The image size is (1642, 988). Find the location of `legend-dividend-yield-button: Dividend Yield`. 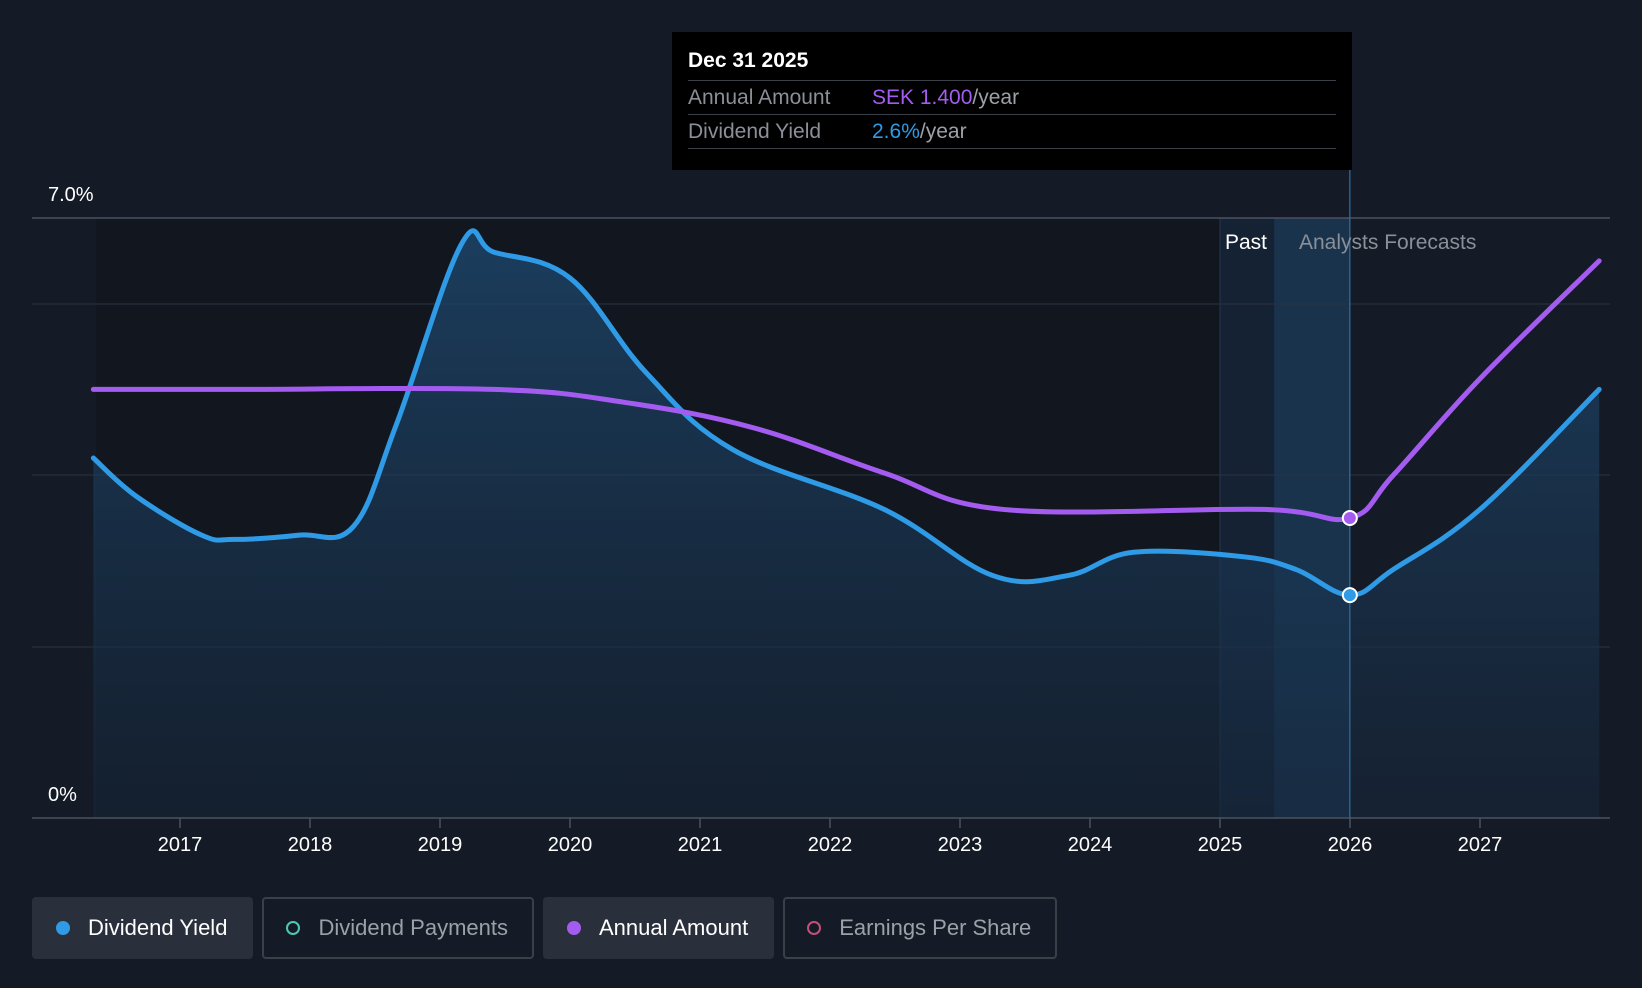

legend-dividend-yield-button: Dividend Yield is located at coordinates (143, 928).